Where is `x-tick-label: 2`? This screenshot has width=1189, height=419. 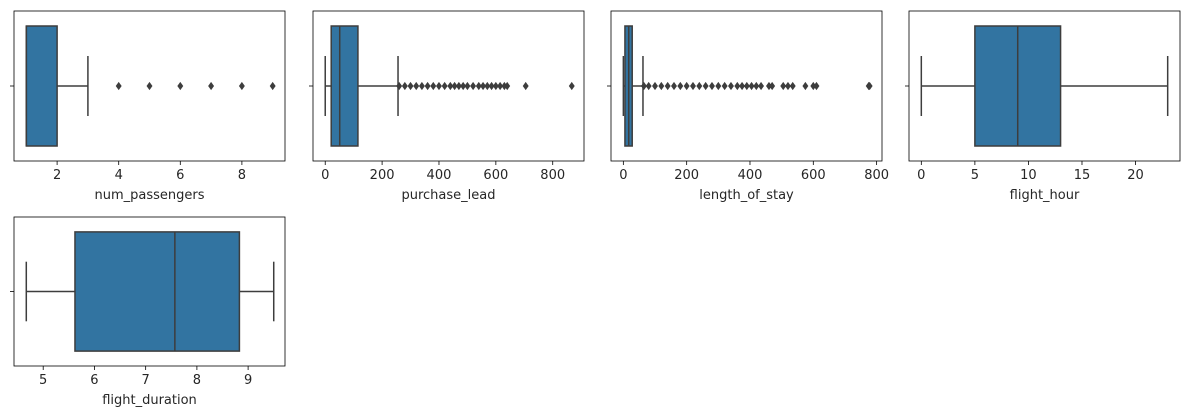
x-tick-label: 2 is located at coordinates (57, 175).